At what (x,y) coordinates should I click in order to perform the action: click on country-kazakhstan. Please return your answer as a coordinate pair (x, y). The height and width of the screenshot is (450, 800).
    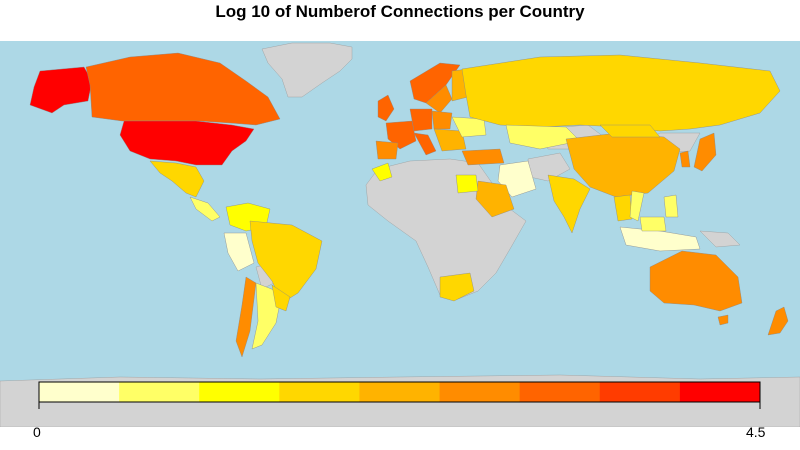
    Looking at the image, I should click on (543, 137).